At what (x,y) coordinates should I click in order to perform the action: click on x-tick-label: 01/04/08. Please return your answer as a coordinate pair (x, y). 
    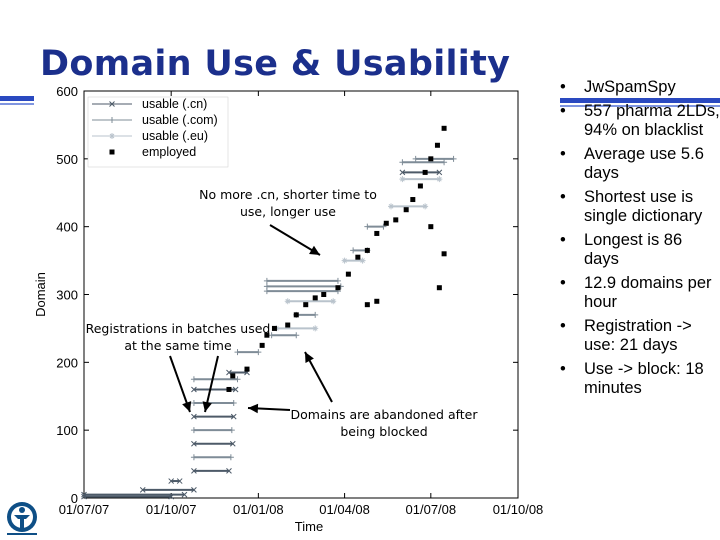
    Looking at the image, I should click on (344, 509).